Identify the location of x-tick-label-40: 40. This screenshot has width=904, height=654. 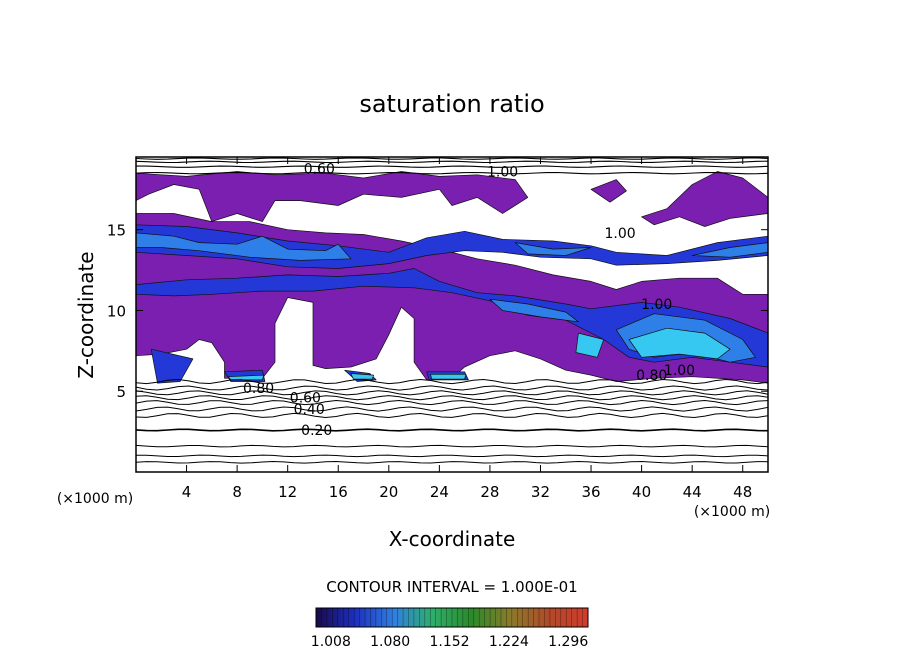
(641, 492).